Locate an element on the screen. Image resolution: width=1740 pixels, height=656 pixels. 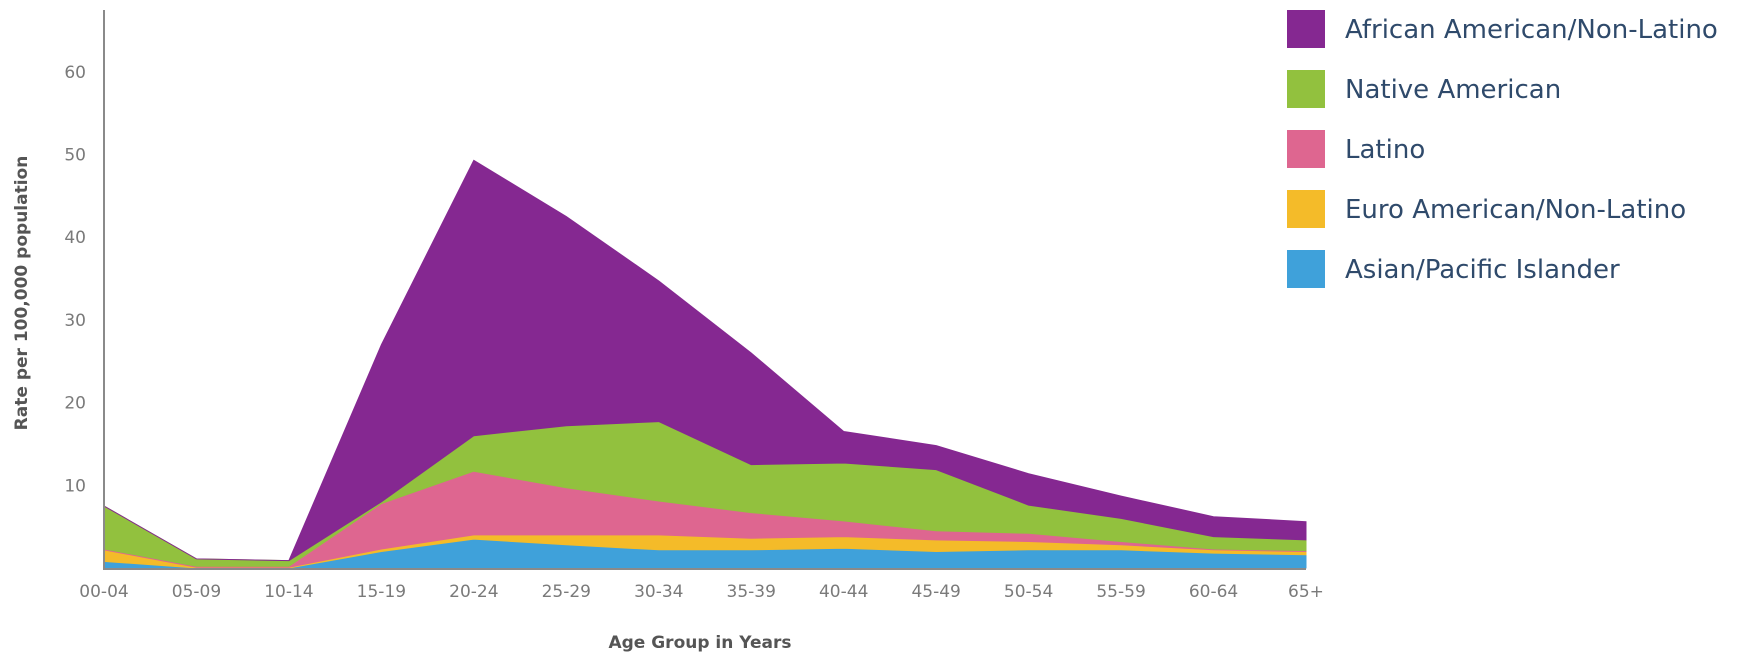
x-tick-label: 20-24 is located at coordinates (473, 592).